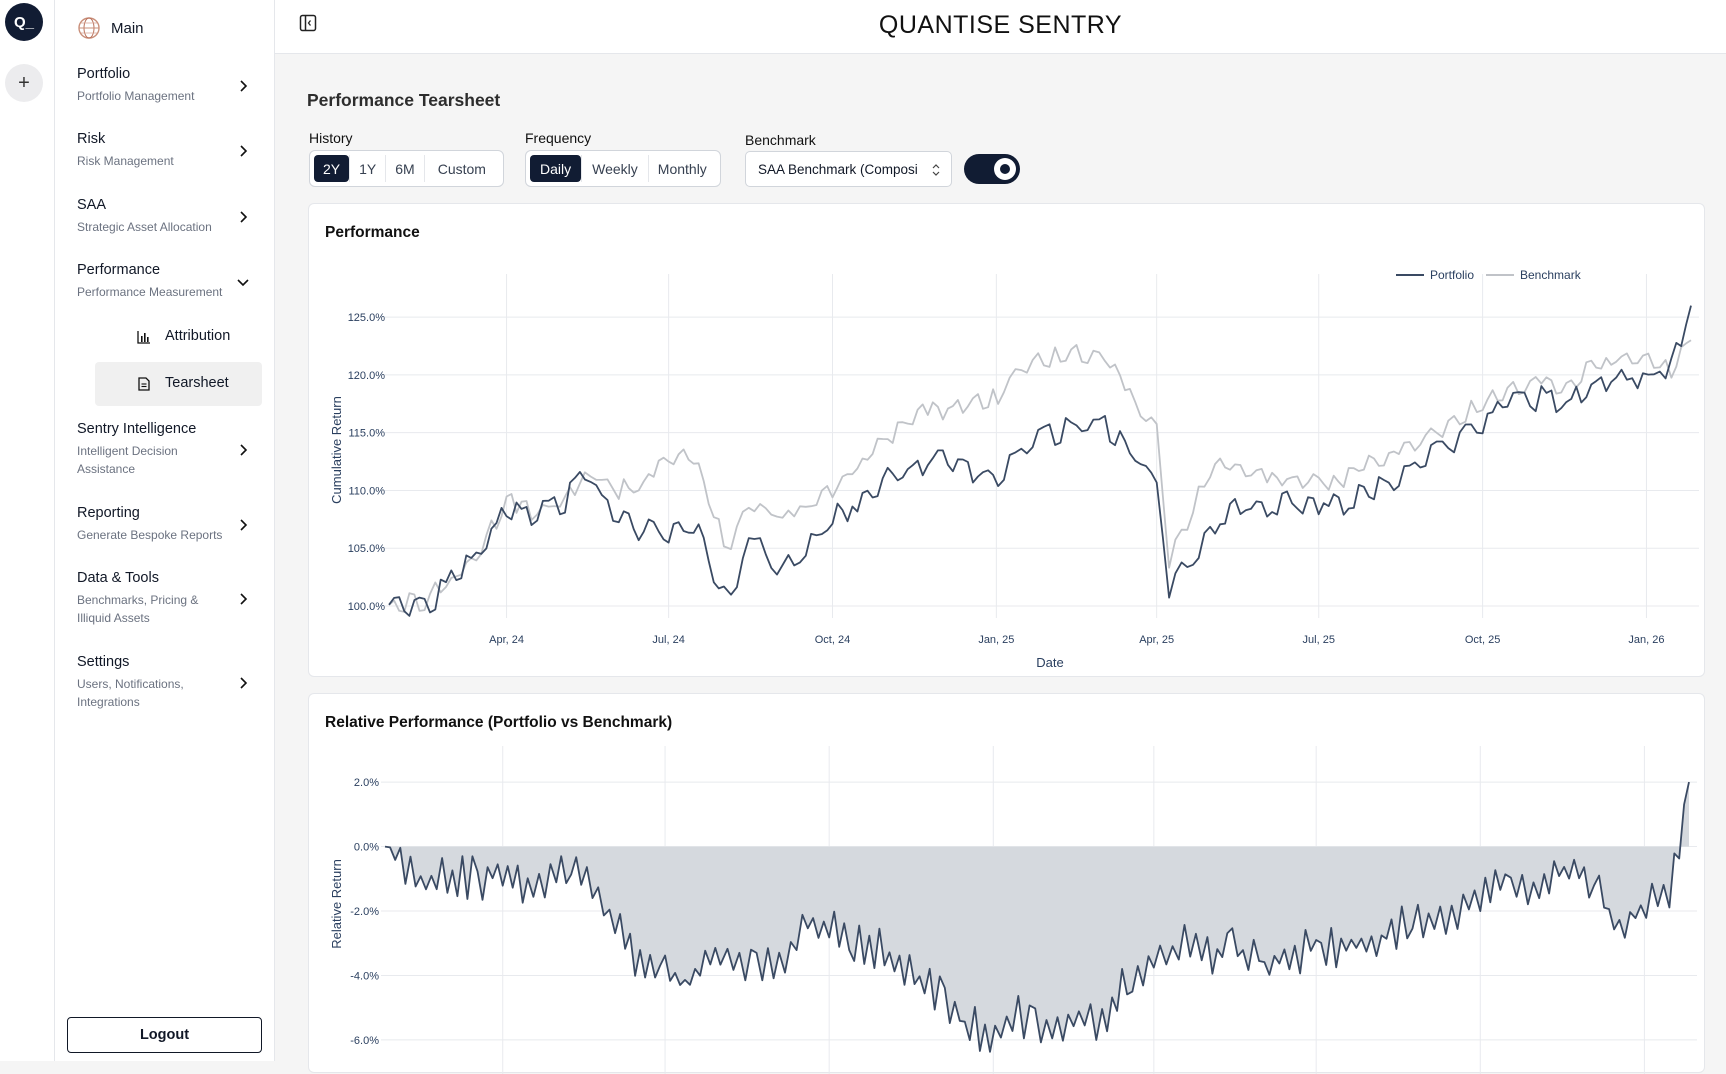  What do you see at coordinates (125, 161) in the screenshot?
I see `sidebar-item-subtitle: Risk Management` at bounding box center [125, 161].